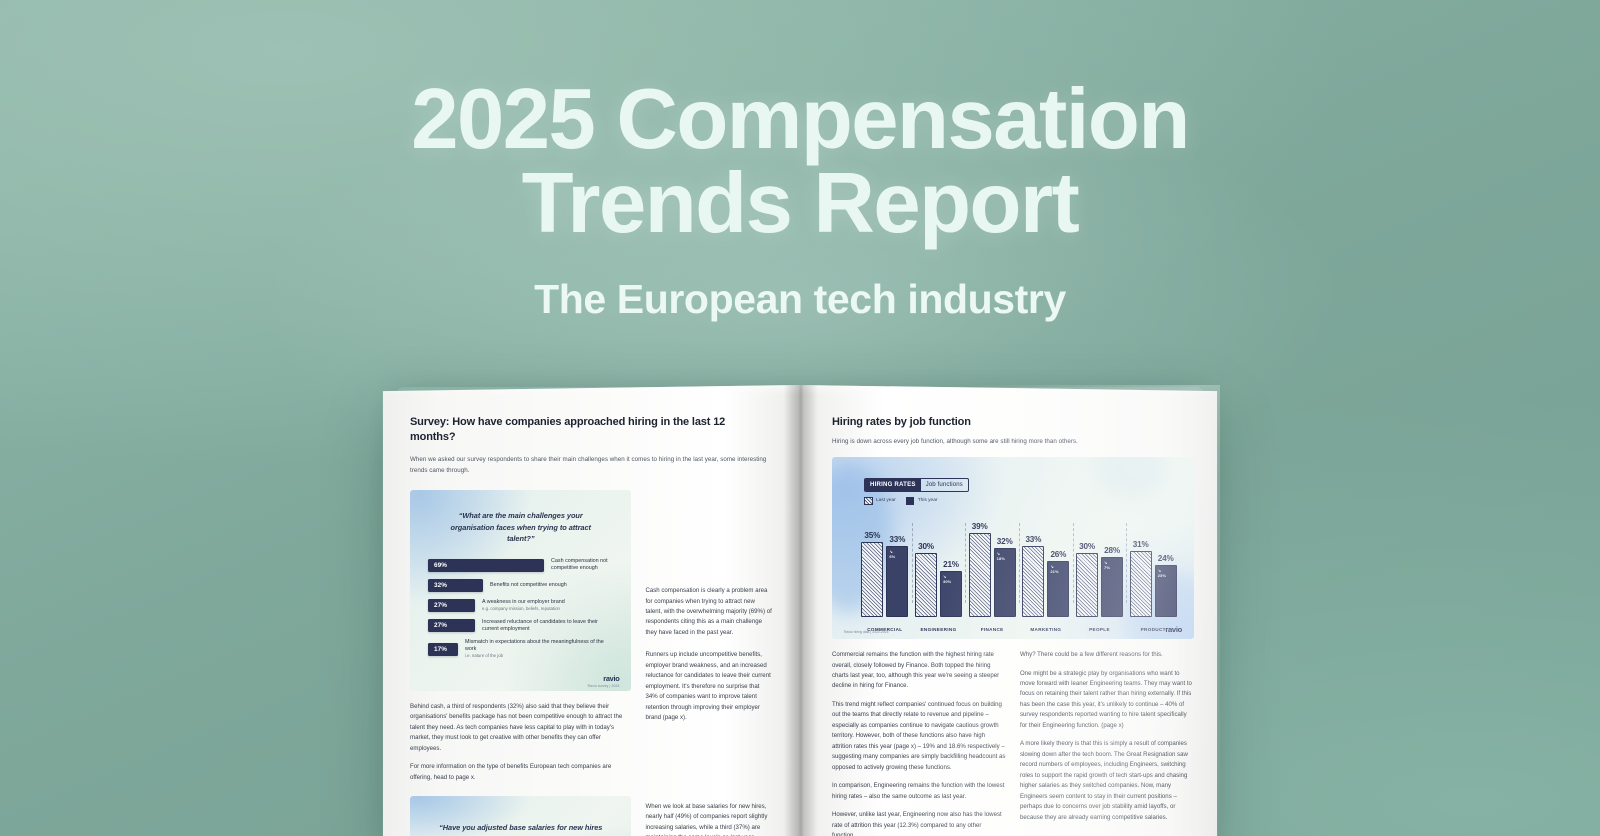 This screenshot has width=1600, height=836. Describe the element at coordinates (579, 565) in the screenshot. I see `bar-label: Cash compensation not competitive enough` at that location.